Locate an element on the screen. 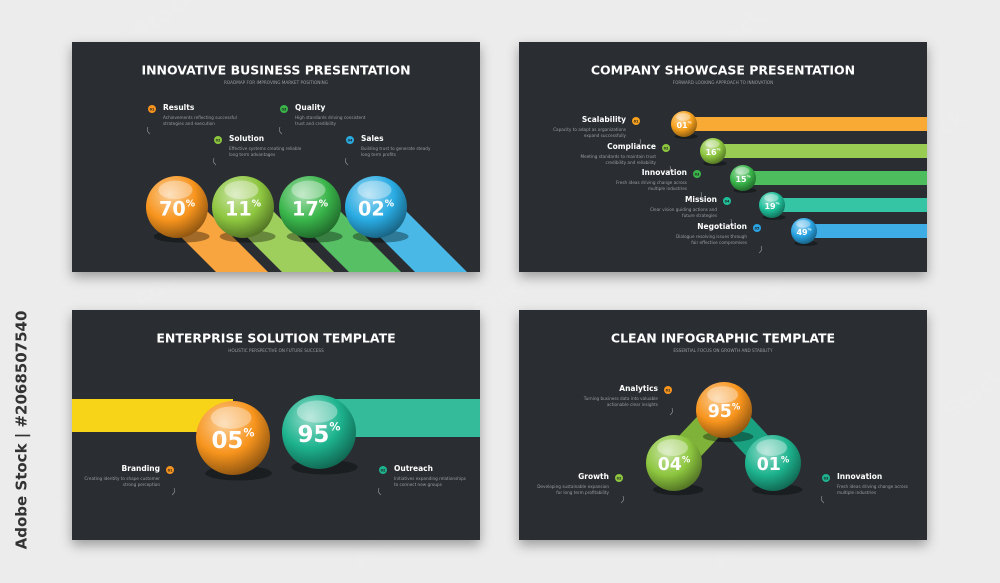  ball-value: 01% is located at coordinates (773, 464).